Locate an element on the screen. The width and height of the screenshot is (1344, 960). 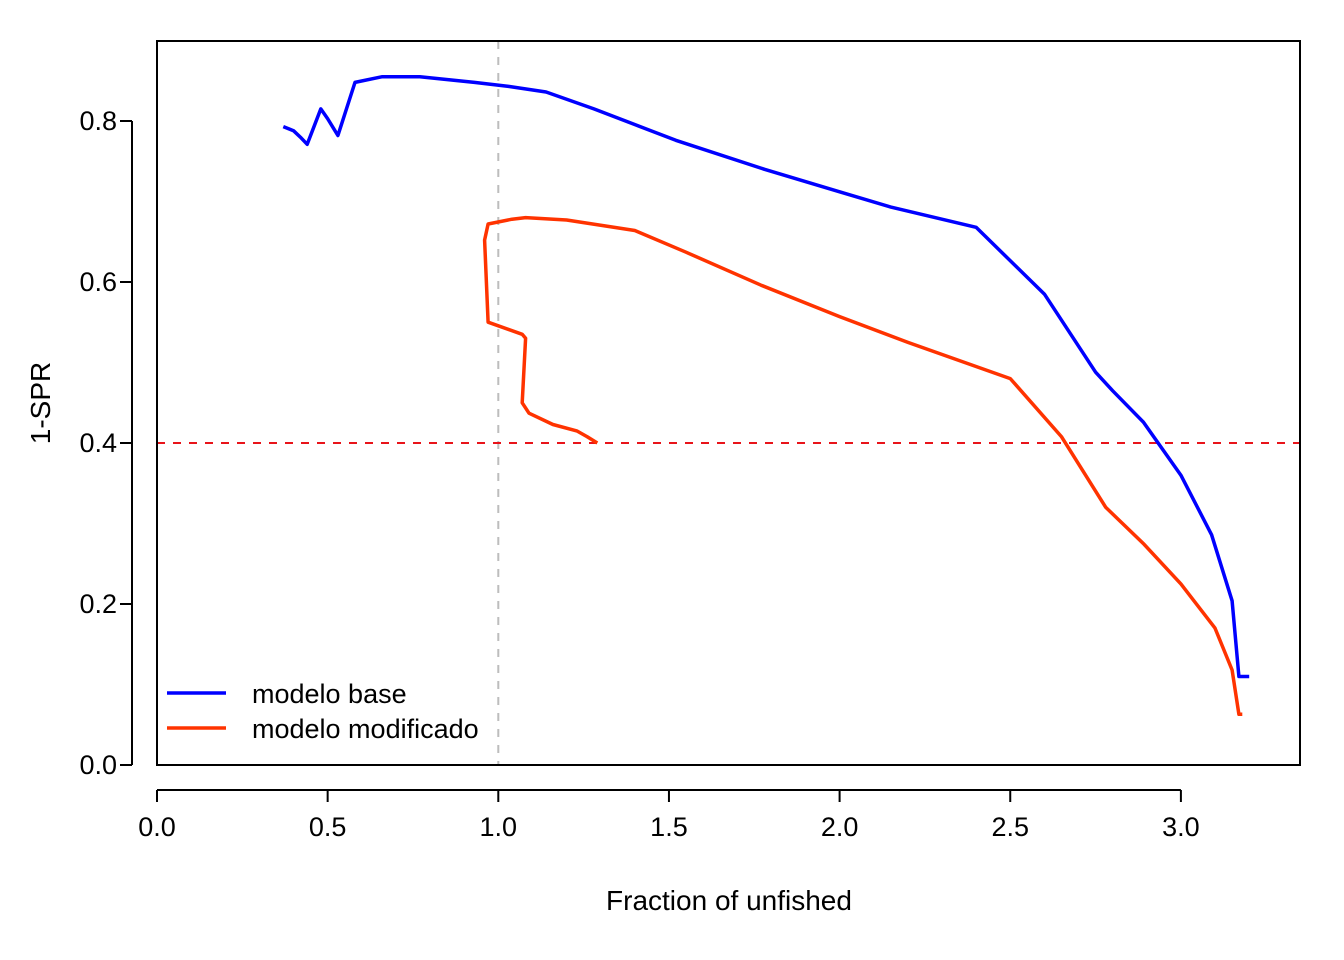
x-tick-label: 0.5 is located at coordinates (328, 827).